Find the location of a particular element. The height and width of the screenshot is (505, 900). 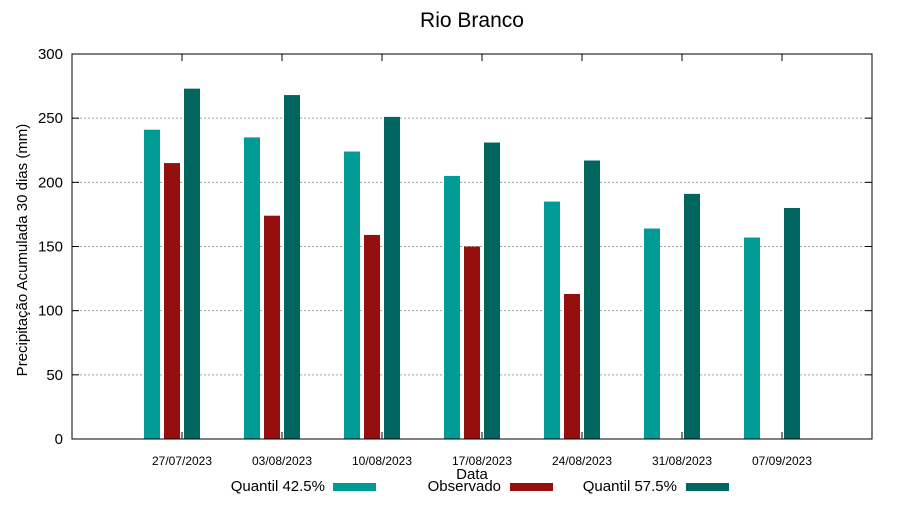

y-tick-label: 200 is located at coordinates (50, 182).